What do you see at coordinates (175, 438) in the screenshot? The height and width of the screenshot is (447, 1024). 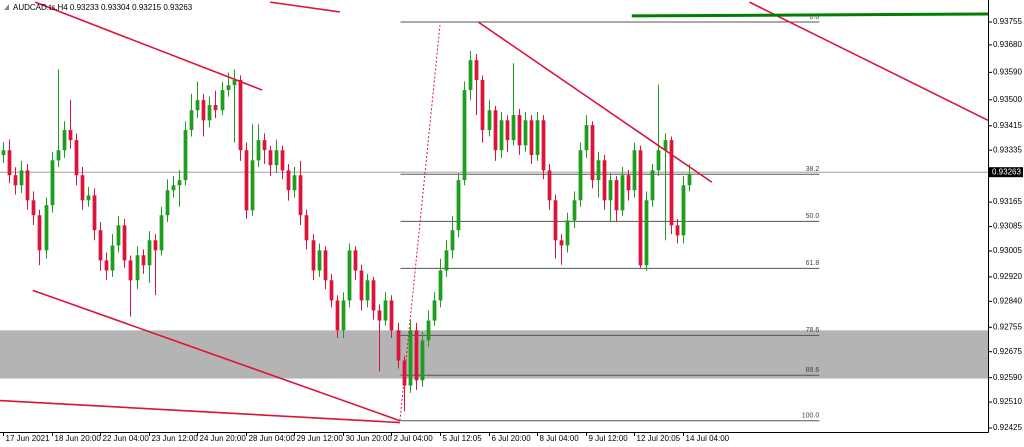 I see `x-tick-label: 23 Jun 12:00` at bounding box center [175, 438].